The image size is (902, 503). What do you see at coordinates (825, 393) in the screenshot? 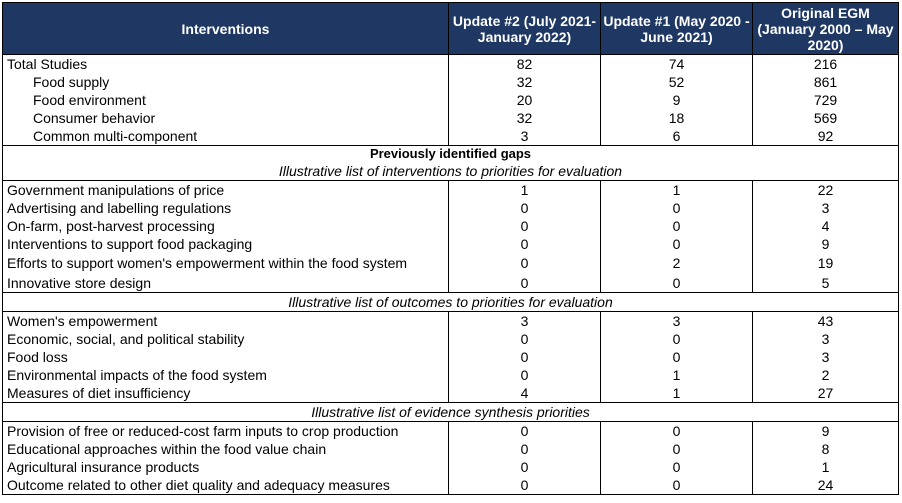
I see `original-egm-count: 27` at bounding box center [825, 393].